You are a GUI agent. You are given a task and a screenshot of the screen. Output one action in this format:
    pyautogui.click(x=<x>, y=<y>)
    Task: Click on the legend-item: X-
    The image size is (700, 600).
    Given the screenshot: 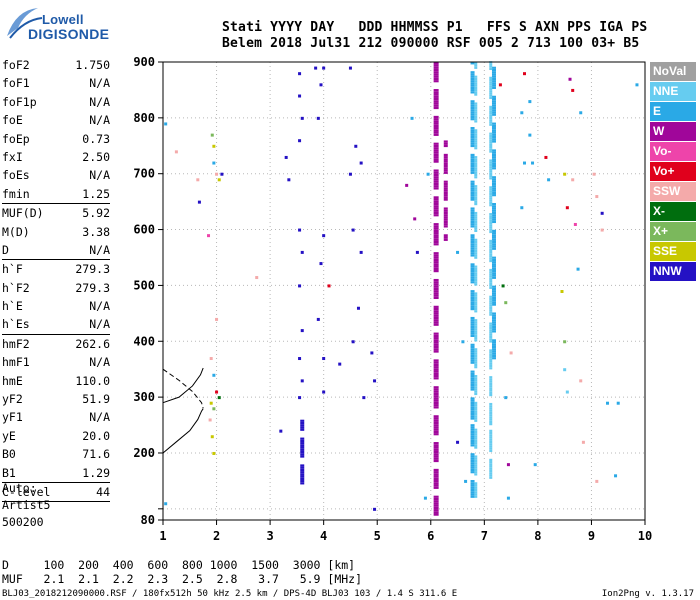 What is the action you would take?
    pyautogui.click(x=673, y=211)
    